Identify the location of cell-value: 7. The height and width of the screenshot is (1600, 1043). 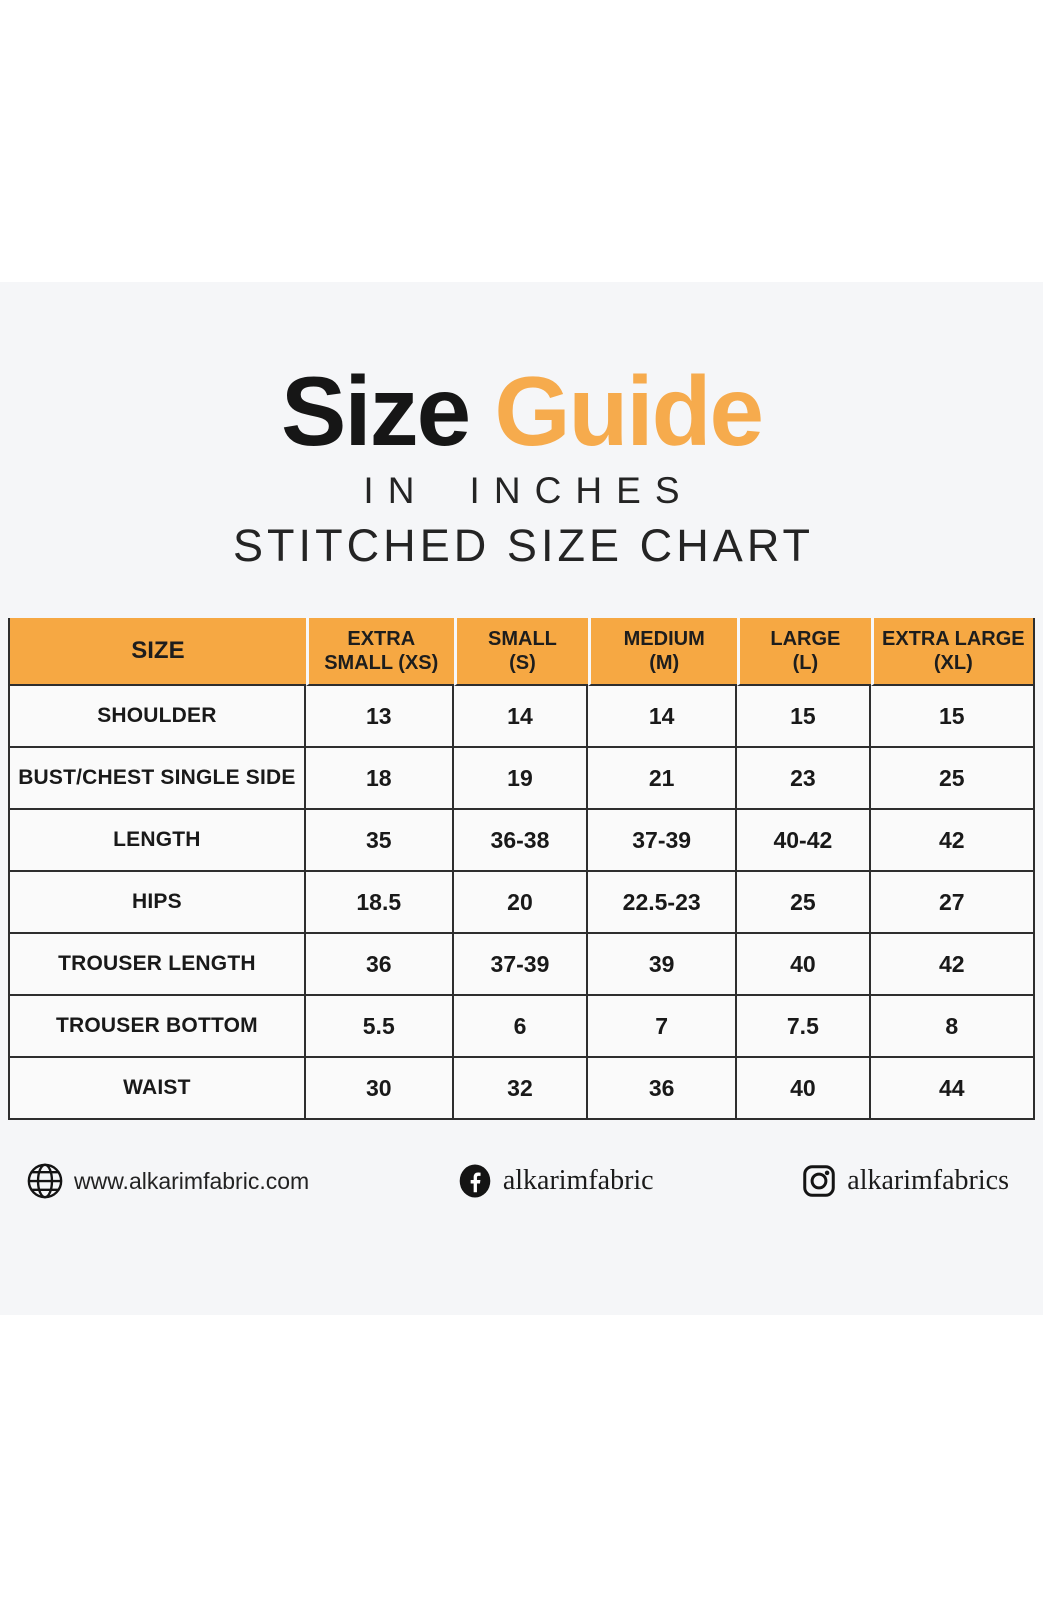
(663, 1027).